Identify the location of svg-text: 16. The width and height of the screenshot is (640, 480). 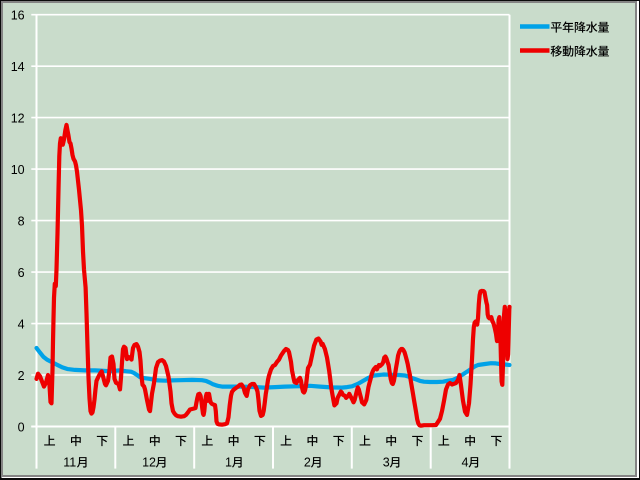
(18, 16).